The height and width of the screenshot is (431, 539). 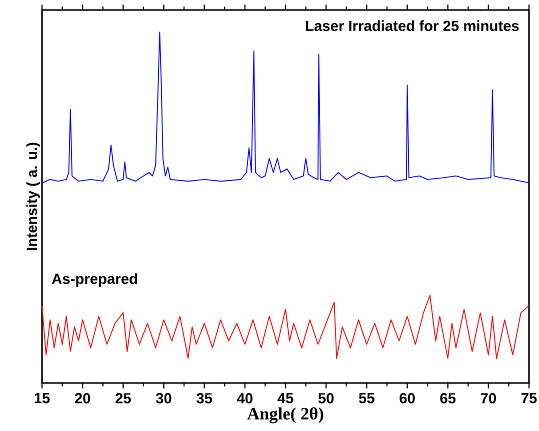 I want to click on x-tick-label: 25, so click(x=123, y=398).